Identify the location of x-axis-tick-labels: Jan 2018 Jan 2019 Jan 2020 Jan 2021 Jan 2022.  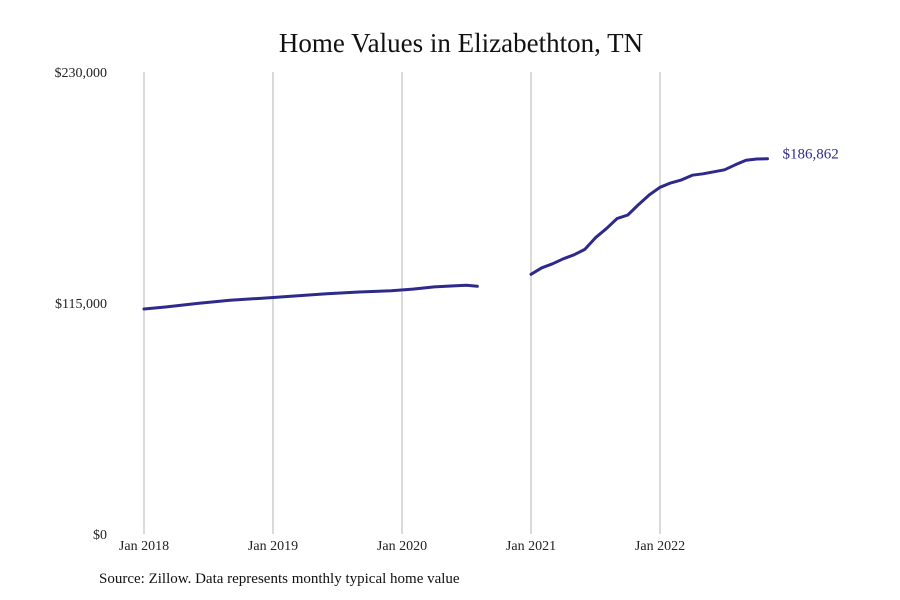
(402, 546).